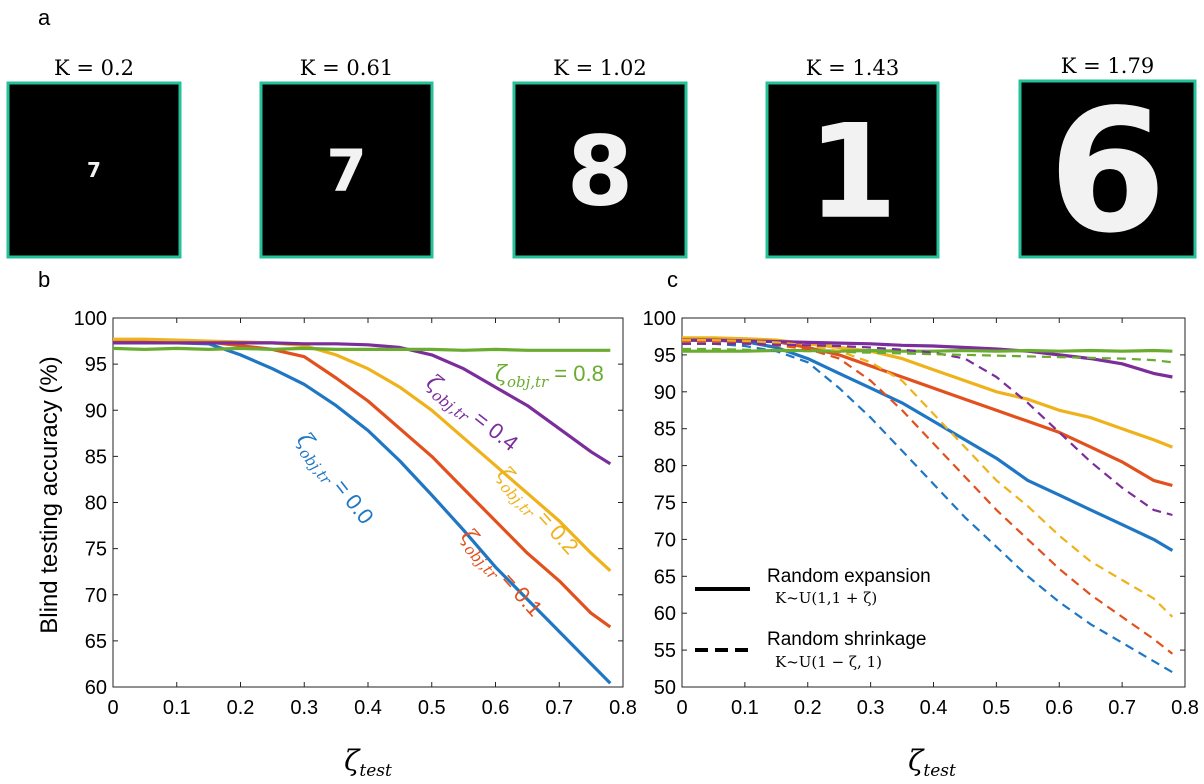 Image resolution: width=1204 pixels, height=784 pixels. I want to click on series-line-green, so click(361, 349).